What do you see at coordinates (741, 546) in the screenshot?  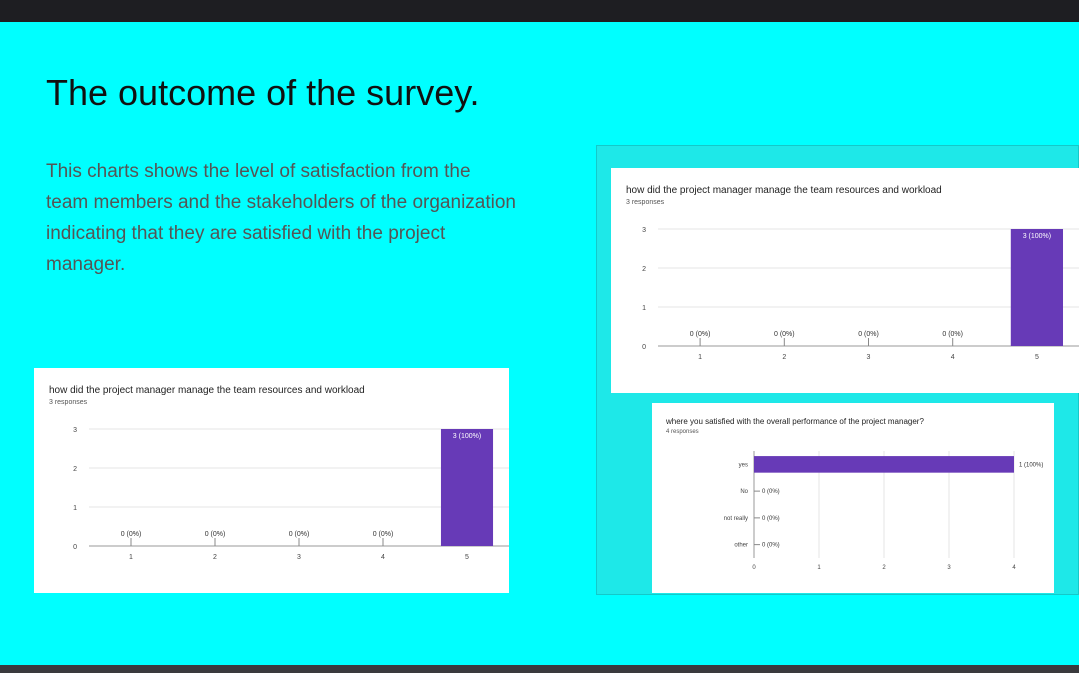 I see `y-tick-label: other` at bounding box center [741, 546].